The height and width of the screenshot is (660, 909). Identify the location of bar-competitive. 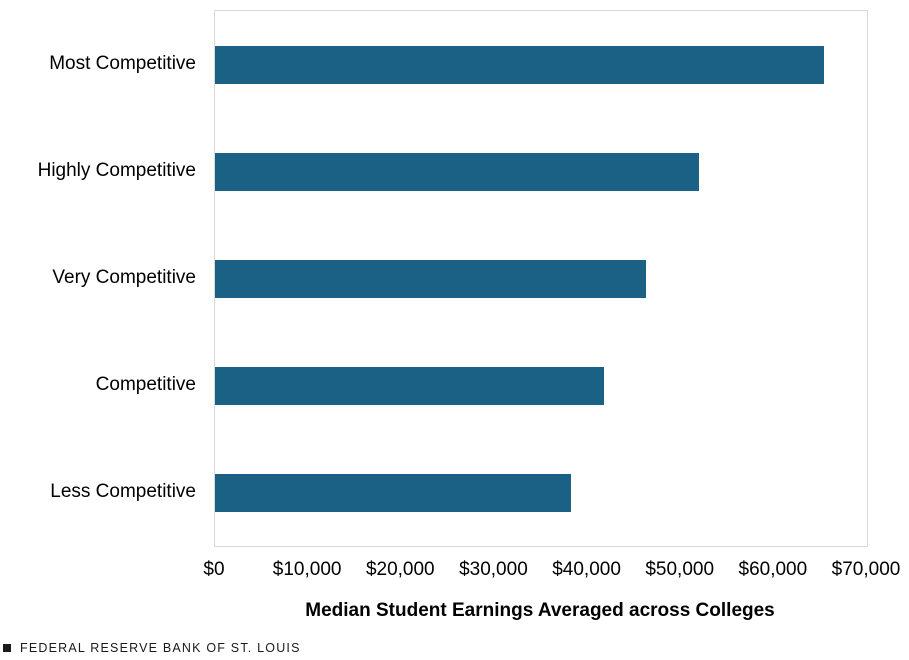
(410, 385).